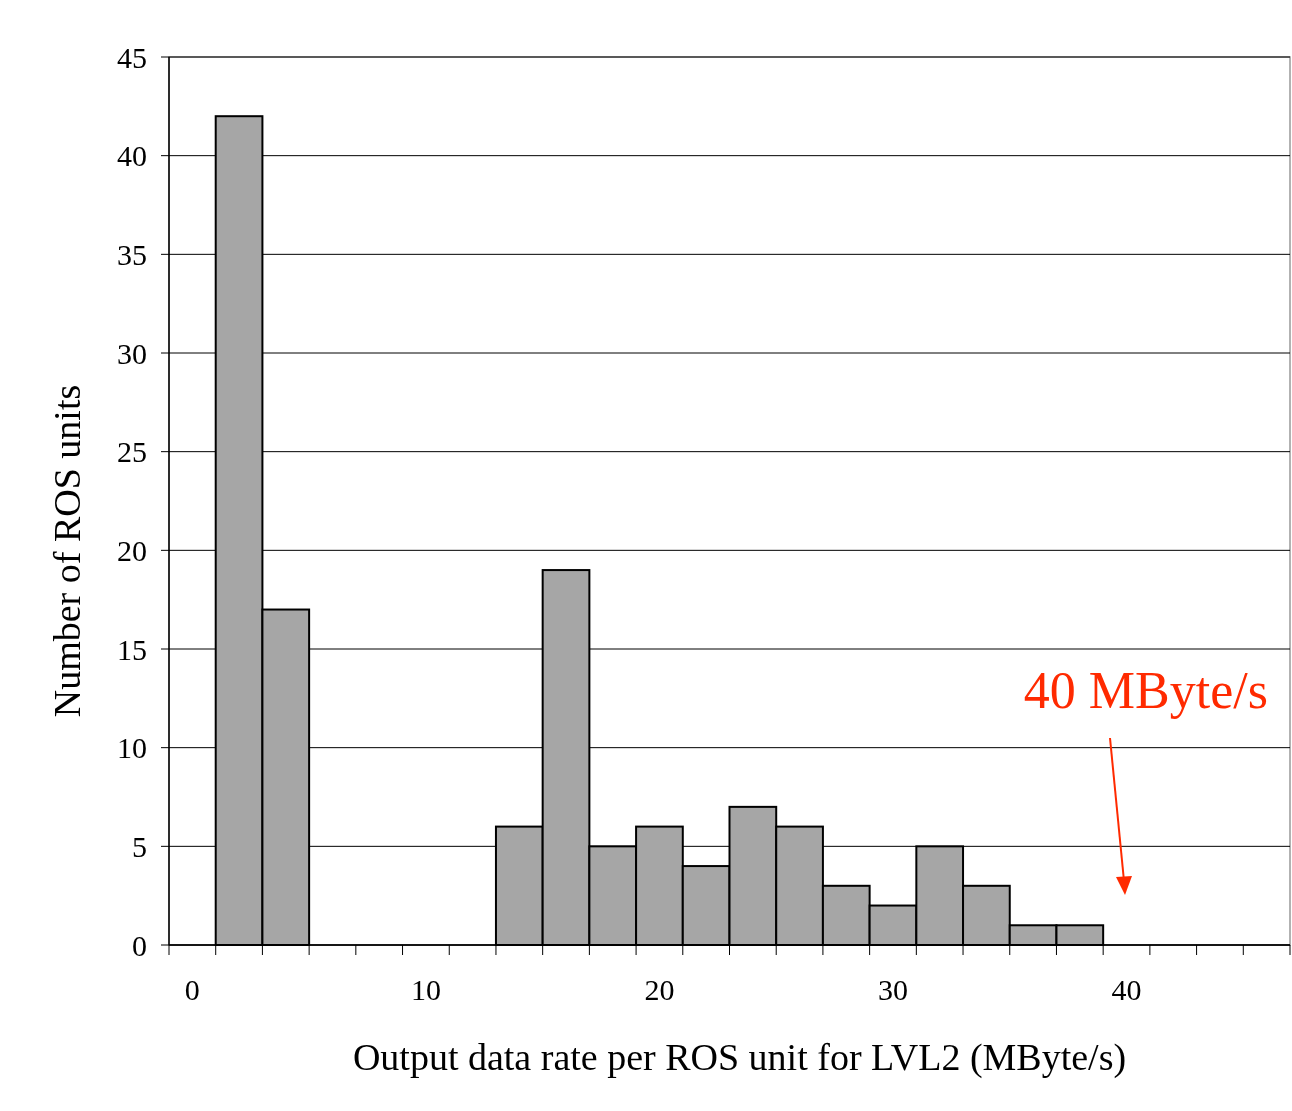 This screenshot has width=1292, height=1111. What do you see at coordinates (892, 989) in the screenshot?
I see `x-tick-label: 30` at bounding box center [892, 989].